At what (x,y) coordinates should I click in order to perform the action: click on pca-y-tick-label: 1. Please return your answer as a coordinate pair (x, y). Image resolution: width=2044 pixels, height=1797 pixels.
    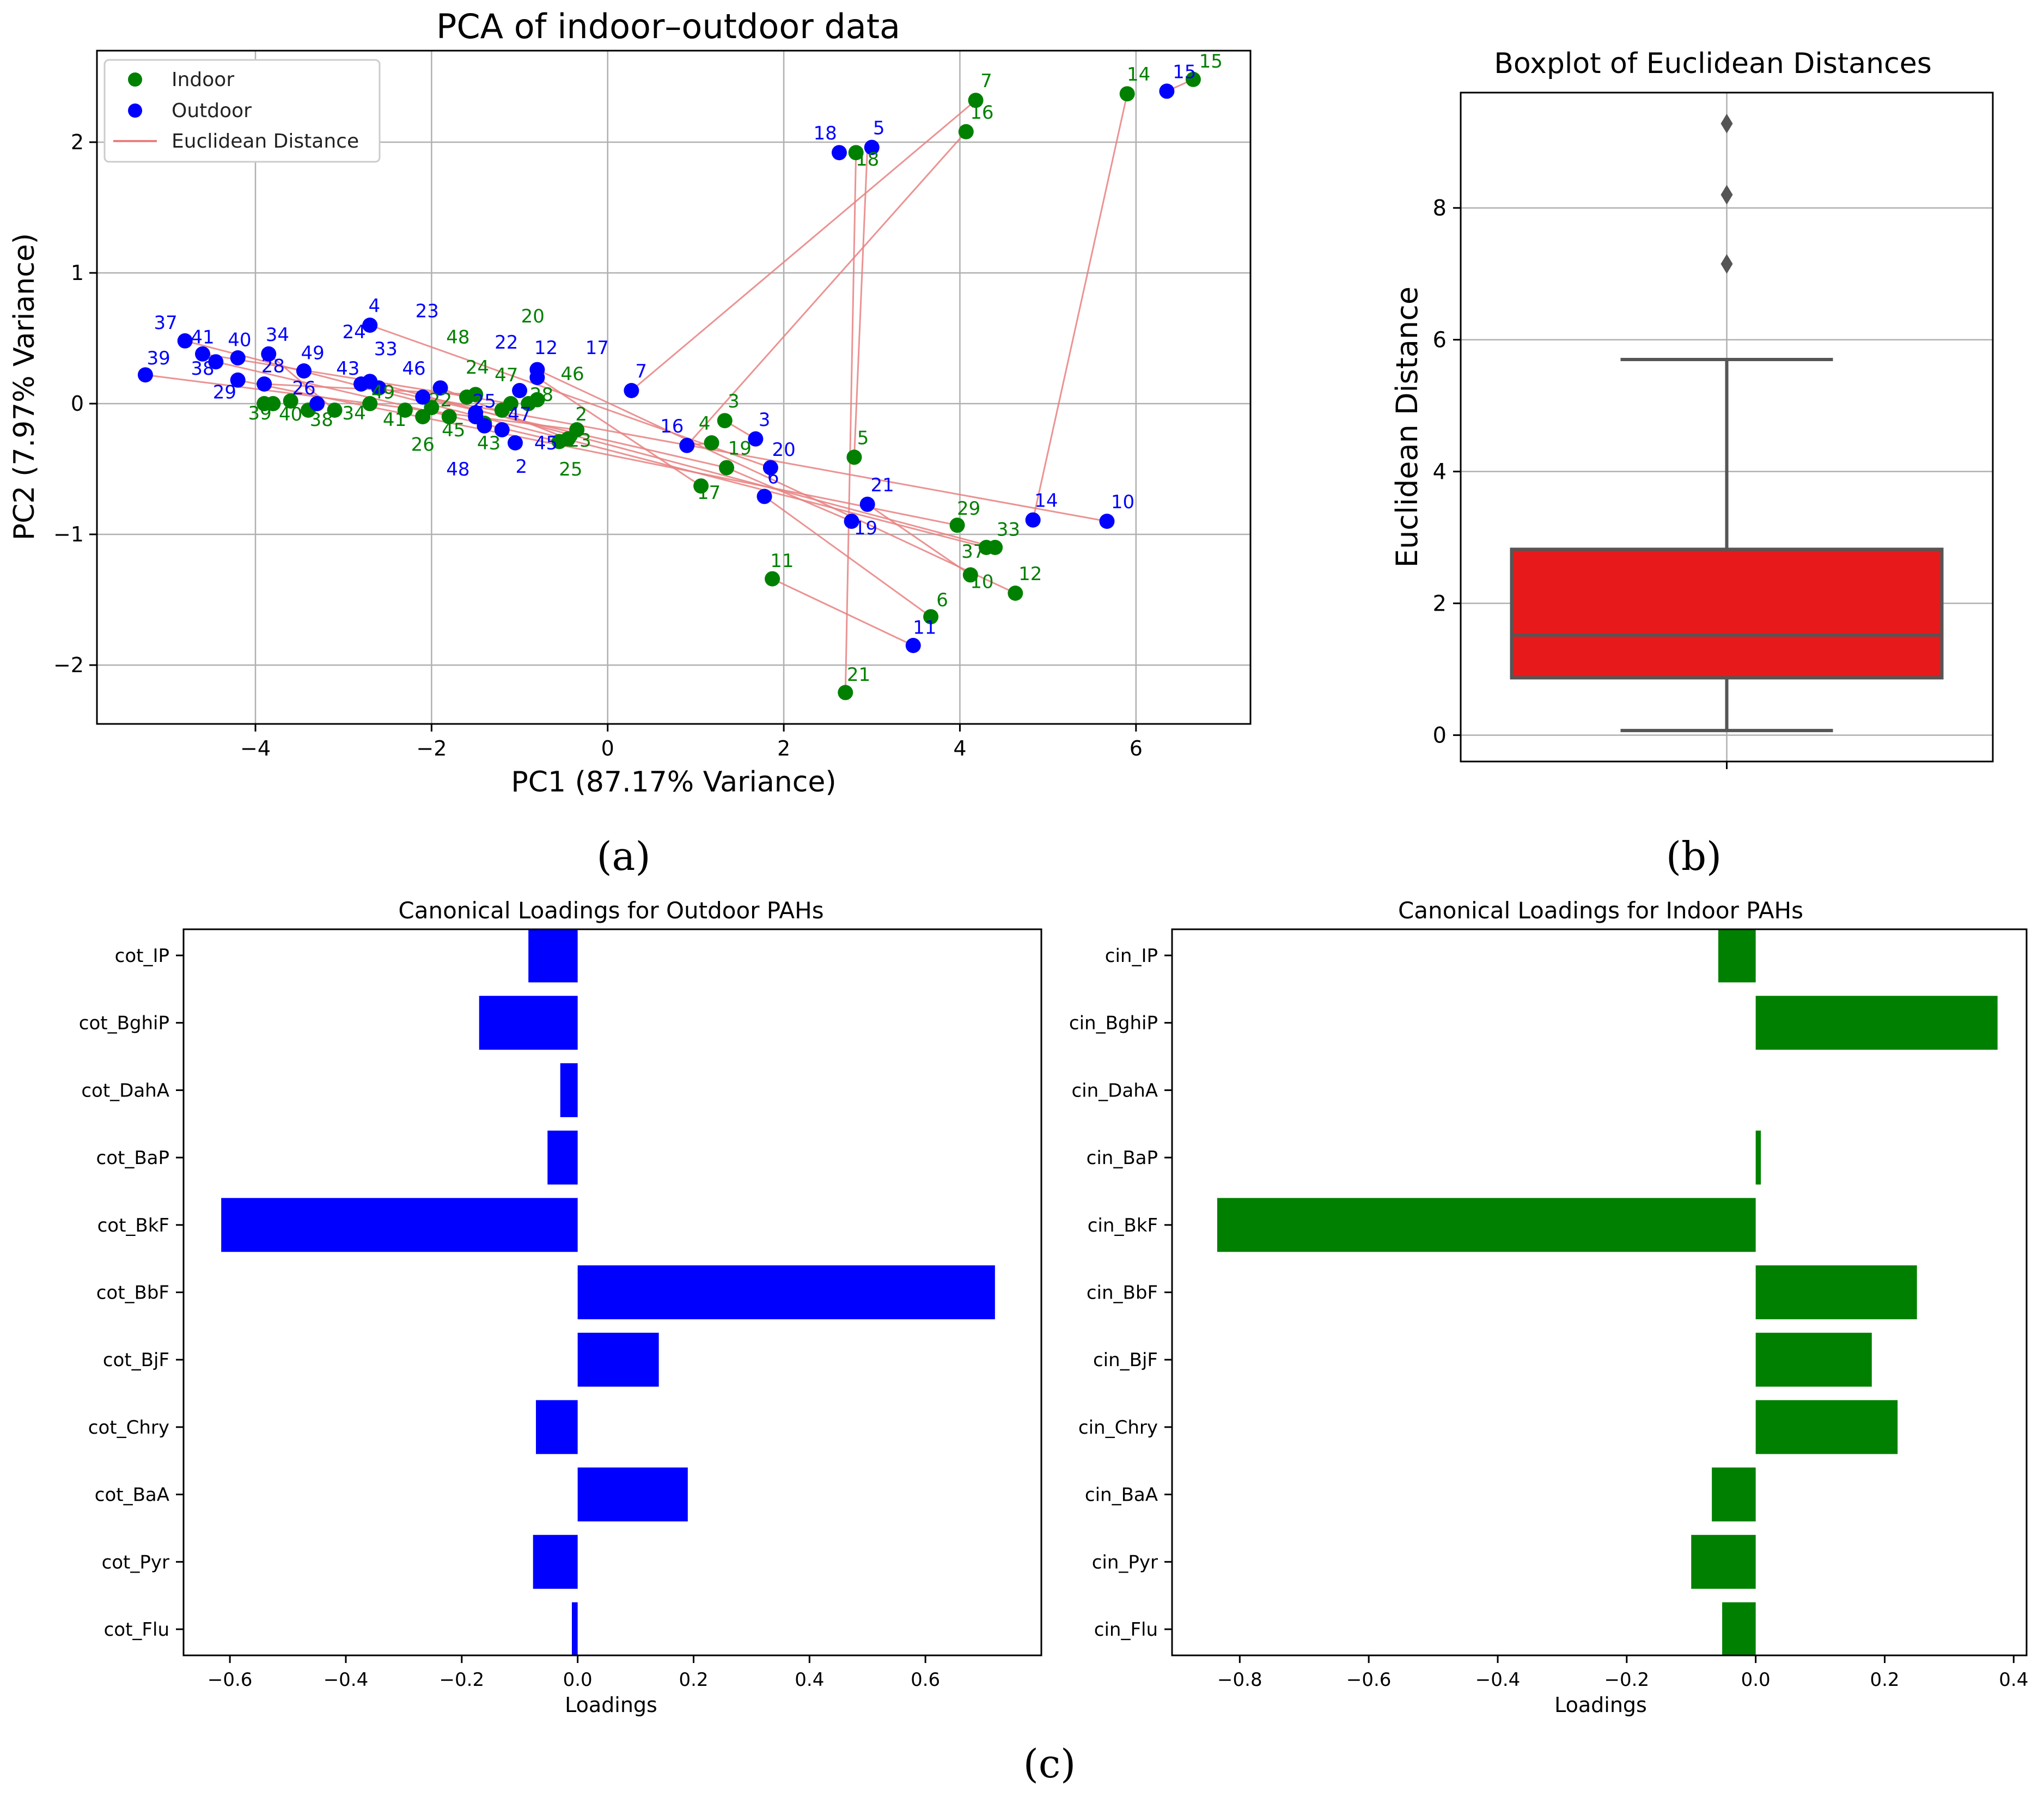
    Looking at the image, I should click on (78, 273).